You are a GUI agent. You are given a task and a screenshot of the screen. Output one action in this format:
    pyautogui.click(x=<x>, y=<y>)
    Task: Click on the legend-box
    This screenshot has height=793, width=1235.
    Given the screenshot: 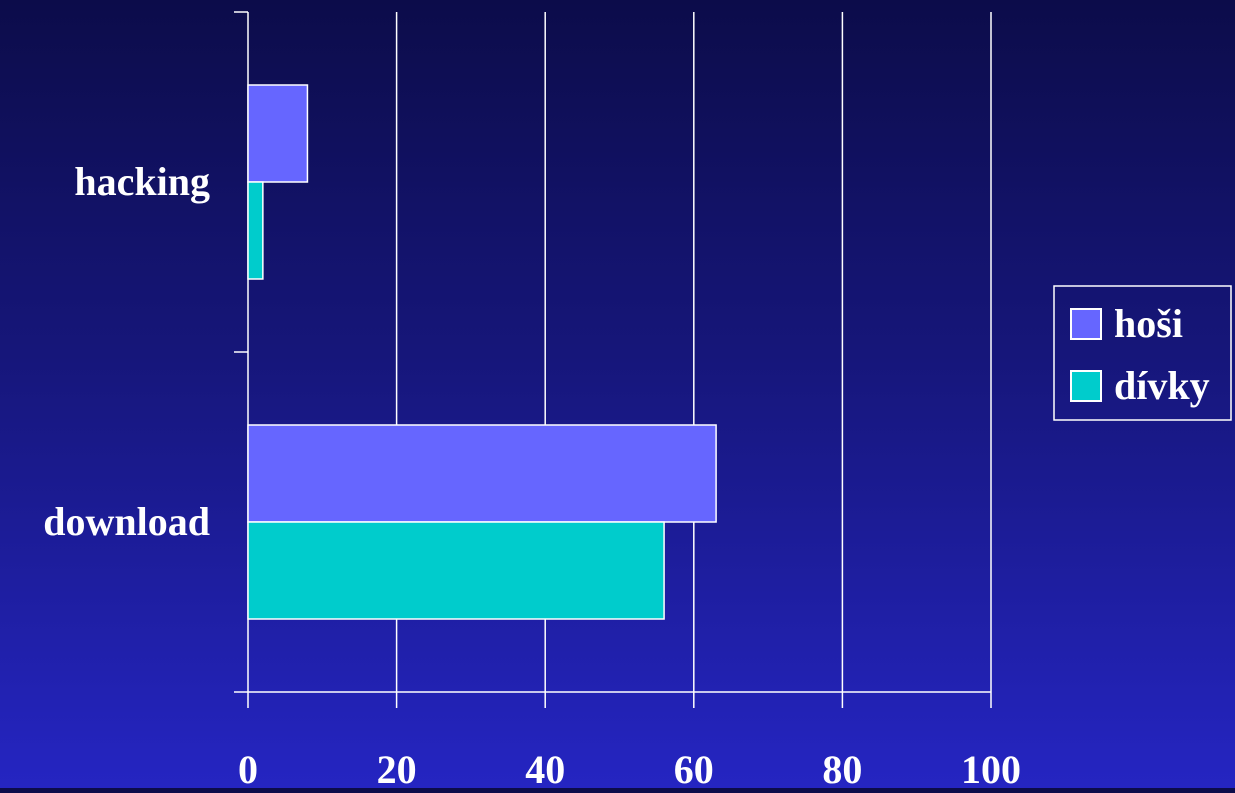 What is the action you would take?
    pyautogui.click(x=1142, y=353)
    